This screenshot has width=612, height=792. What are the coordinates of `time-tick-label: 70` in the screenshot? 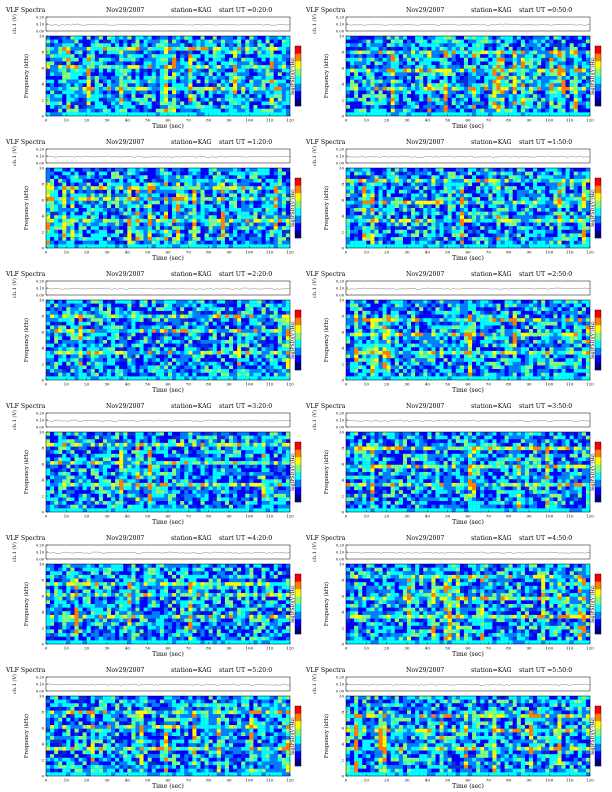 It's located at (489, 120).